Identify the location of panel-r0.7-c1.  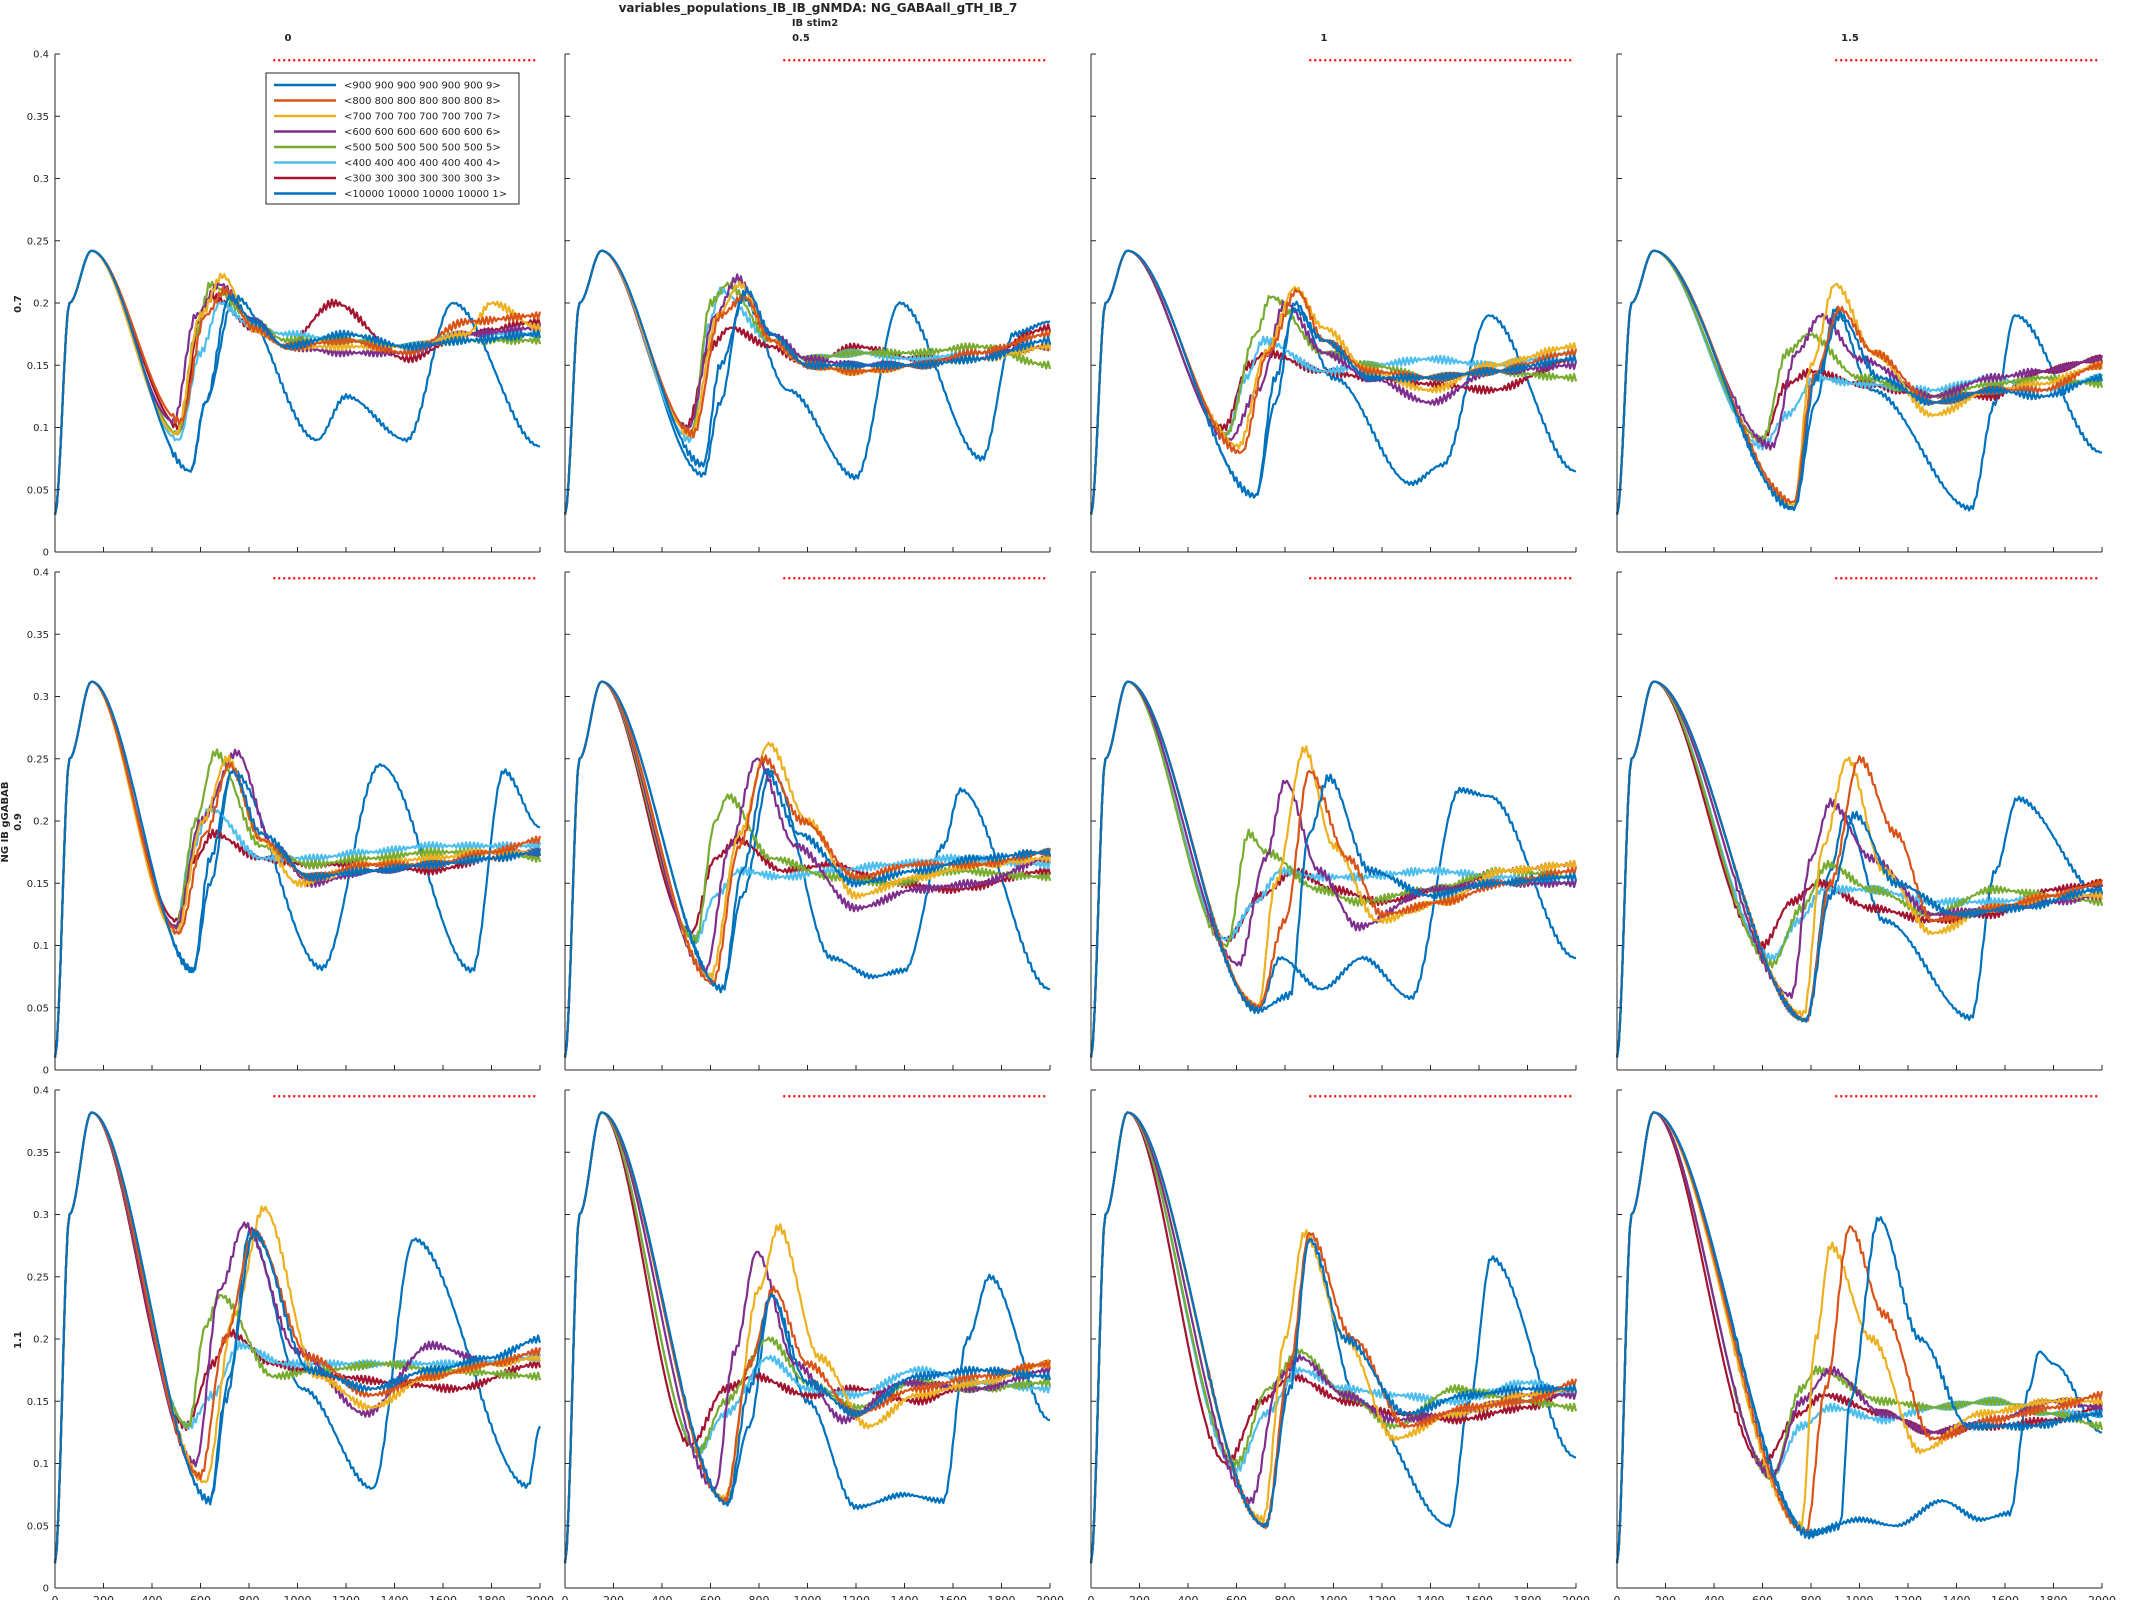
(1333, 303).